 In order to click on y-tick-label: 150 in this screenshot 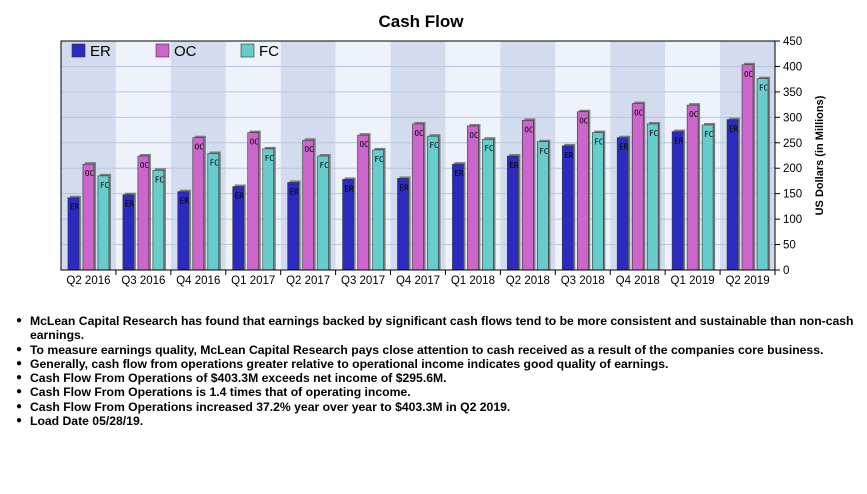, I will do `click(792, 195)`.